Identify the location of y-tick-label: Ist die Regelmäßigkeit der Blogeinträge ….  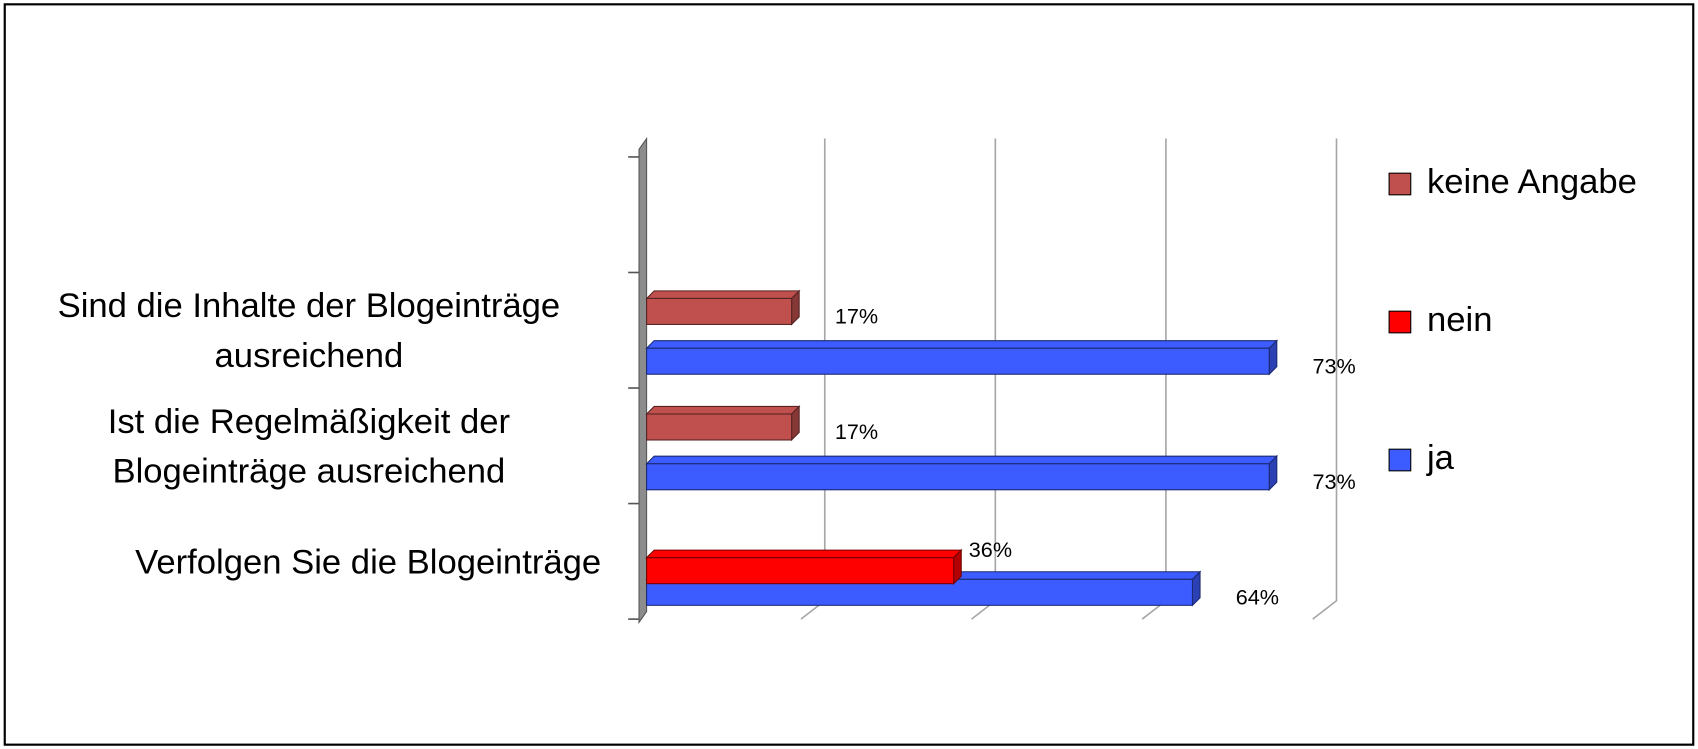
(309, 446).